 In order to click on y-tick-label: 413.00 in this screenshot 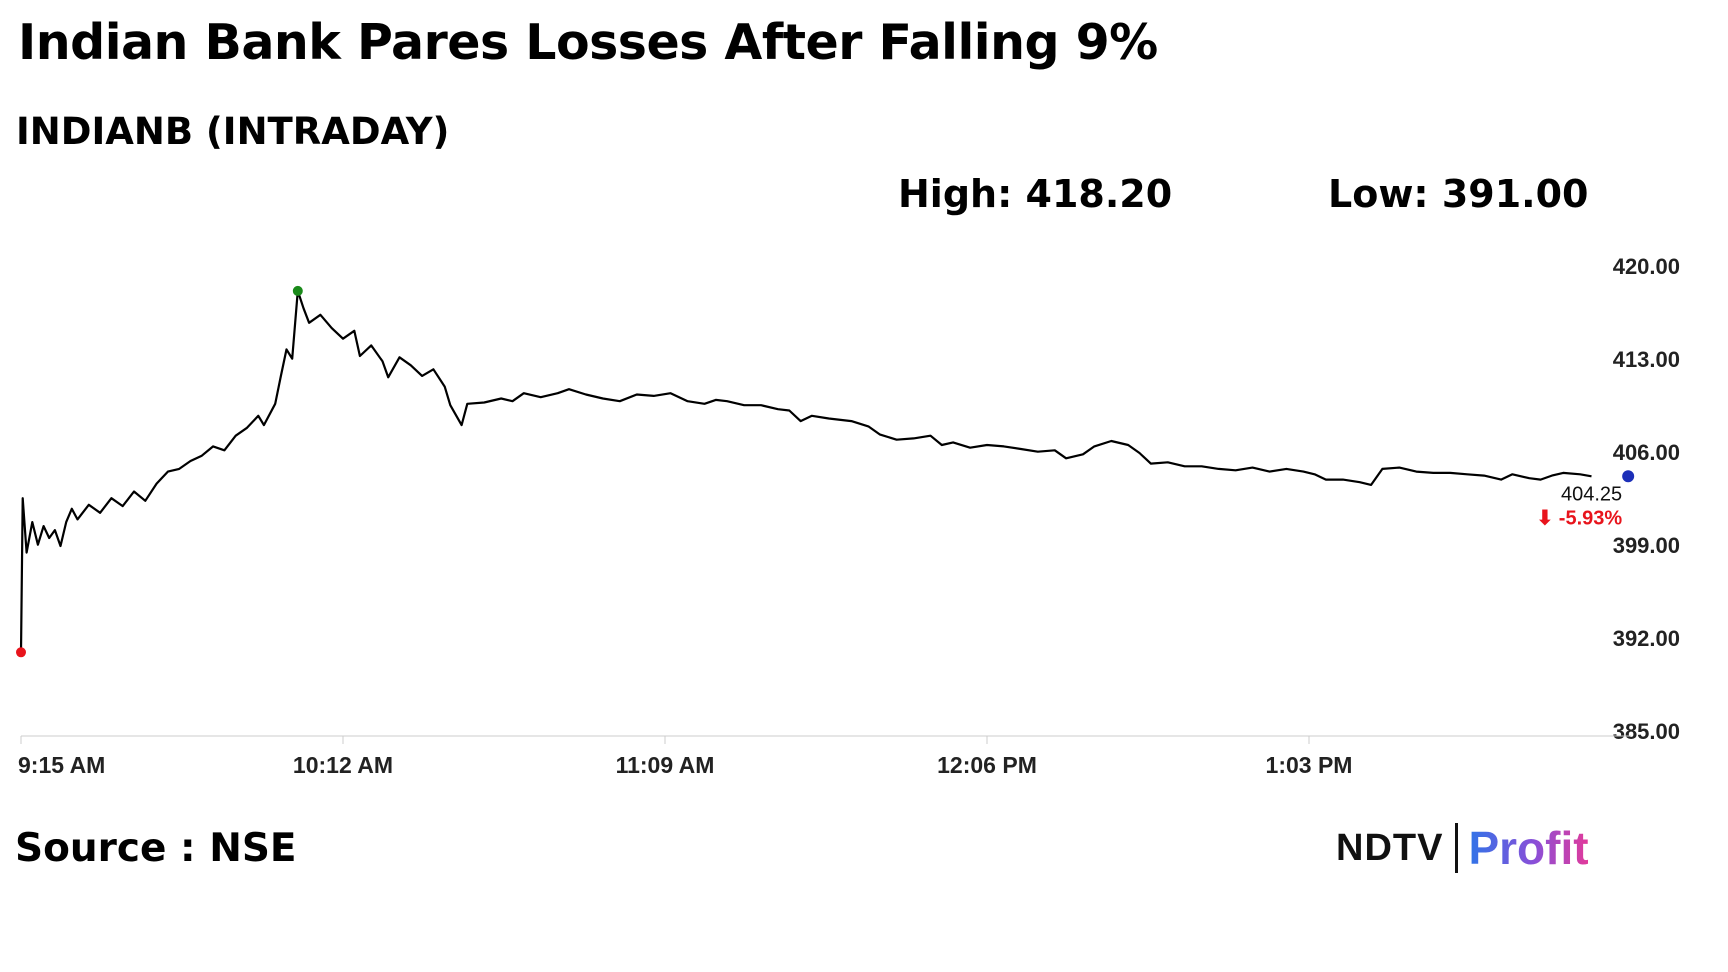, I will do `click(1646, 359)`.